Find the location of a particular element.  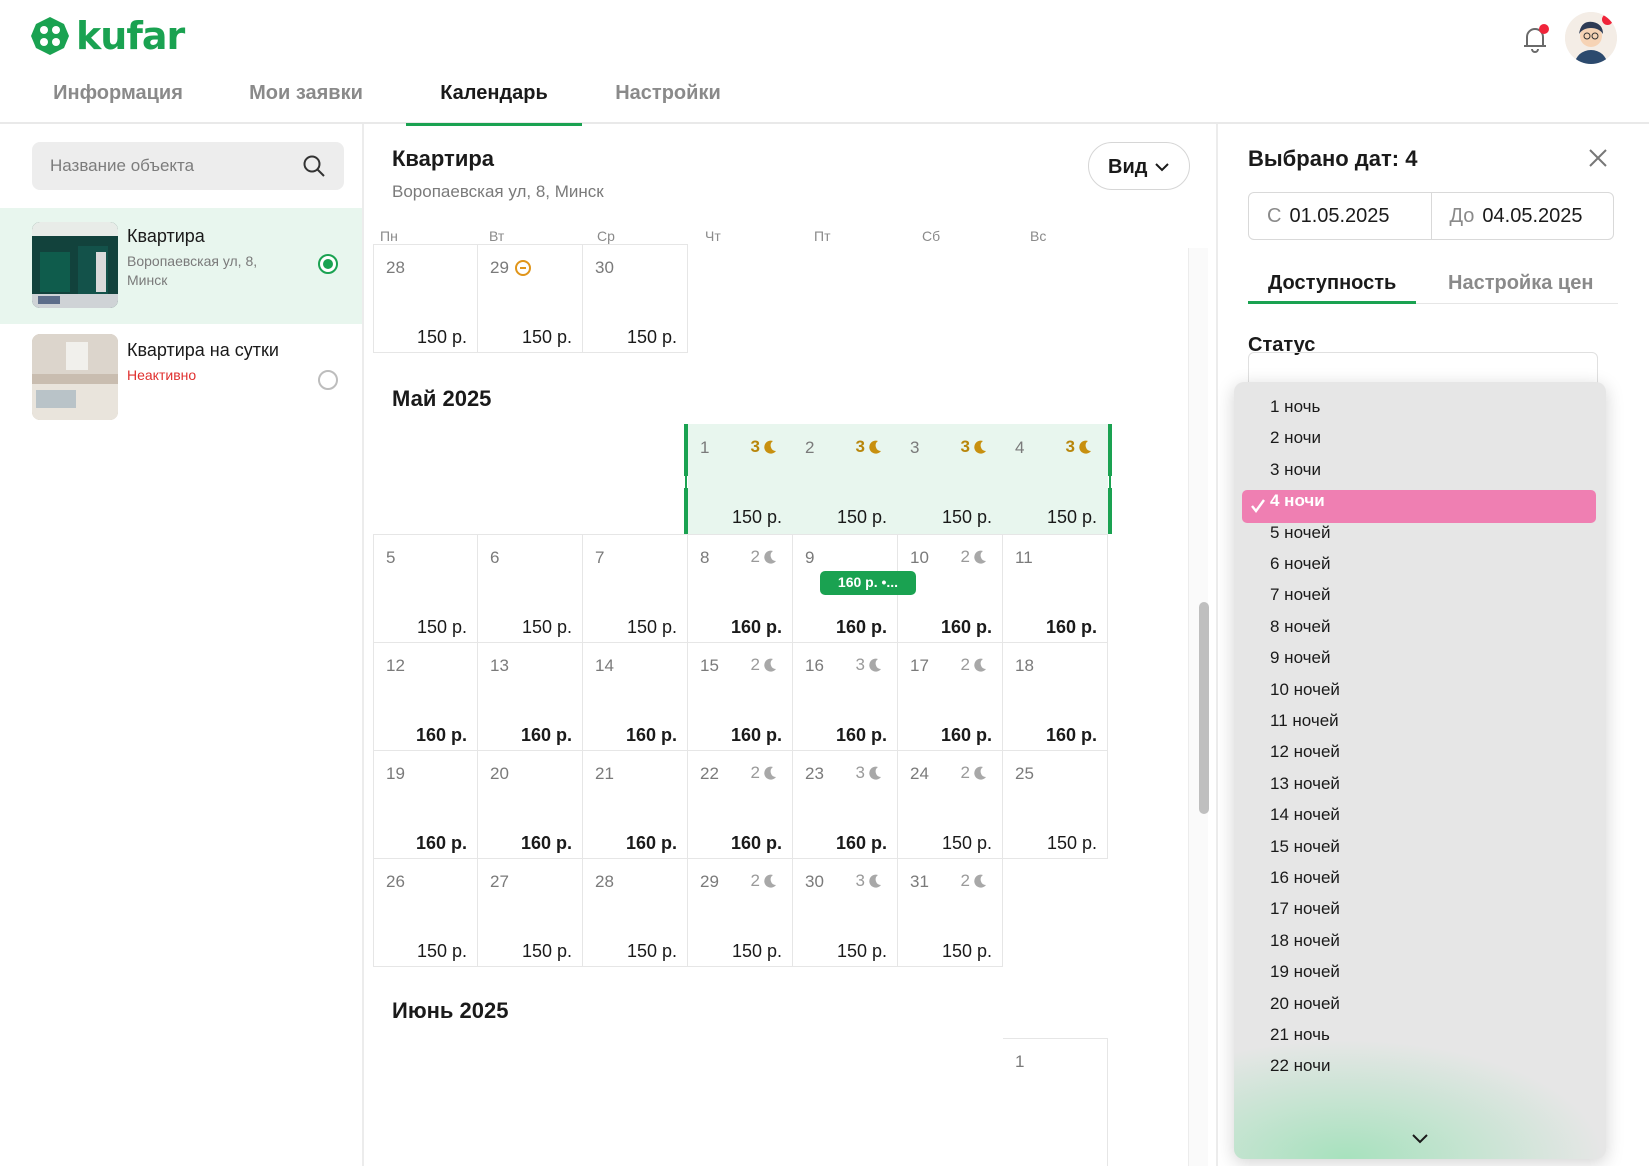

calendar-day-cell: 4 3 150 р. is located at coordinates (1055, 478).